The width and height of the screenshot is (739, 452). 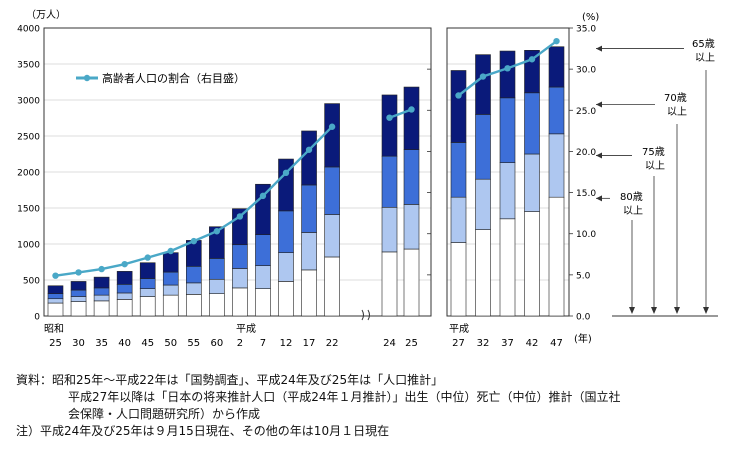 I want to click on age-label-65-l1: 65歳, so click(x=703, y=44).